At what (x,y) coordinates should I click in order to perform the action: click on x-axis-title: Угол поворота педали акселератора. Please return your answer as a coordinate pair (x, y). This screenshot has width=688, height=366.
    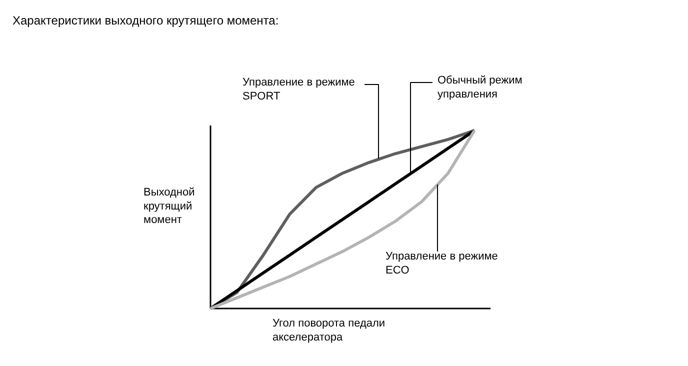
    Looking at the image, I should click on (329, 331).